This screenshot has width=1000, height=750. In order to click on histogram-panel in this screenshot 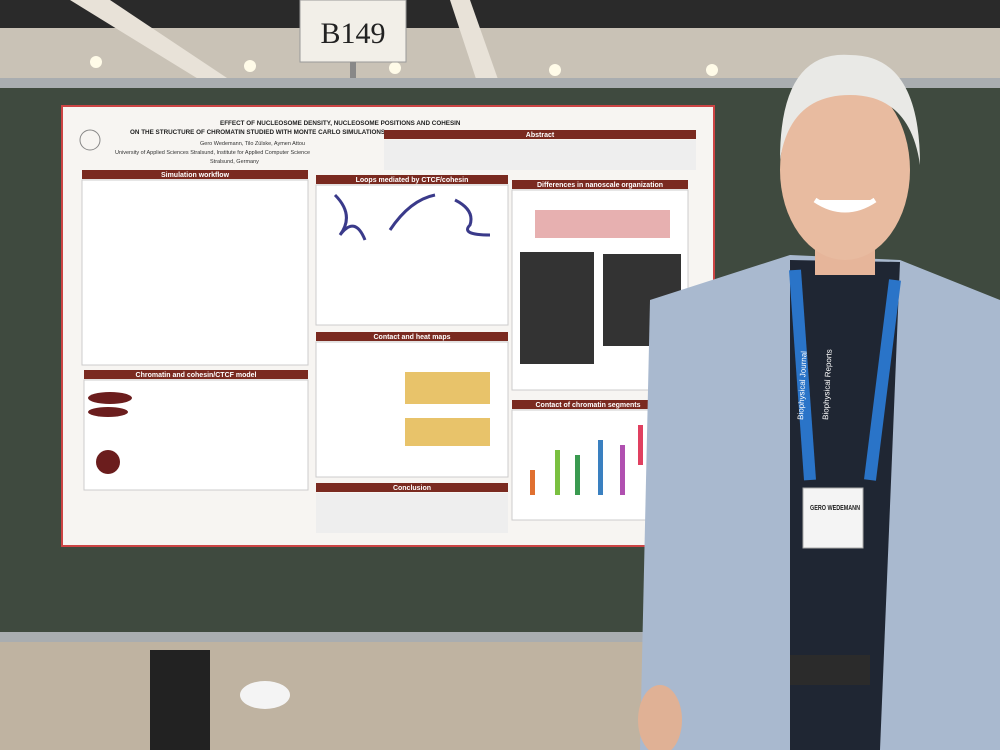, I will do `click(557, 308)`.